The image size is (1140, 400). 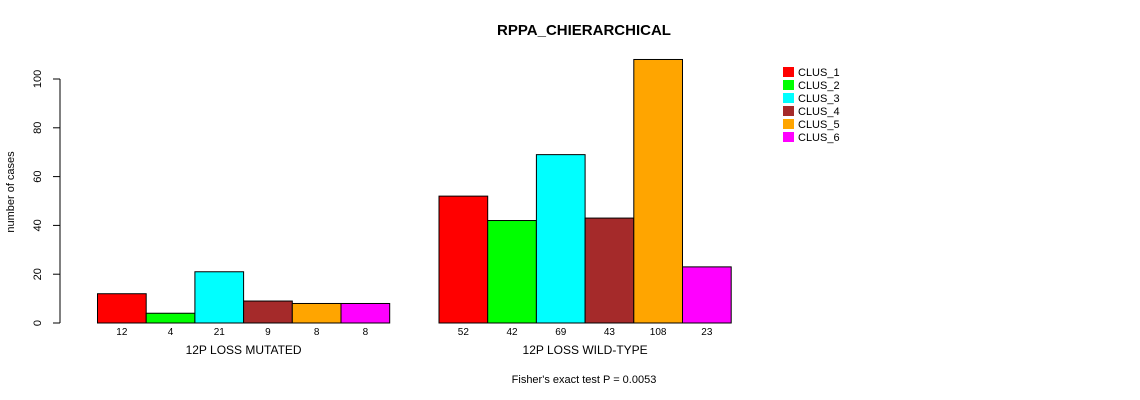 I want to click on bar-count-label: 21, so click(x=220, y=332).